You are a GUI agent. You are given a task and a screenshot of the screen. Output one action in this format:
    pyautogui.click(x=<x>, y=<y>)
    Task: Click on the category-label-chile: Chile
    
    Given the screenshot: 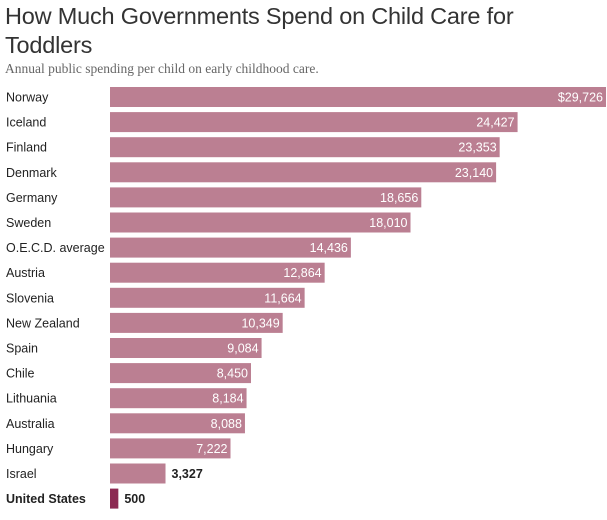 What is the action you would take?
    pyautogui.click(x=20, y=374)
    